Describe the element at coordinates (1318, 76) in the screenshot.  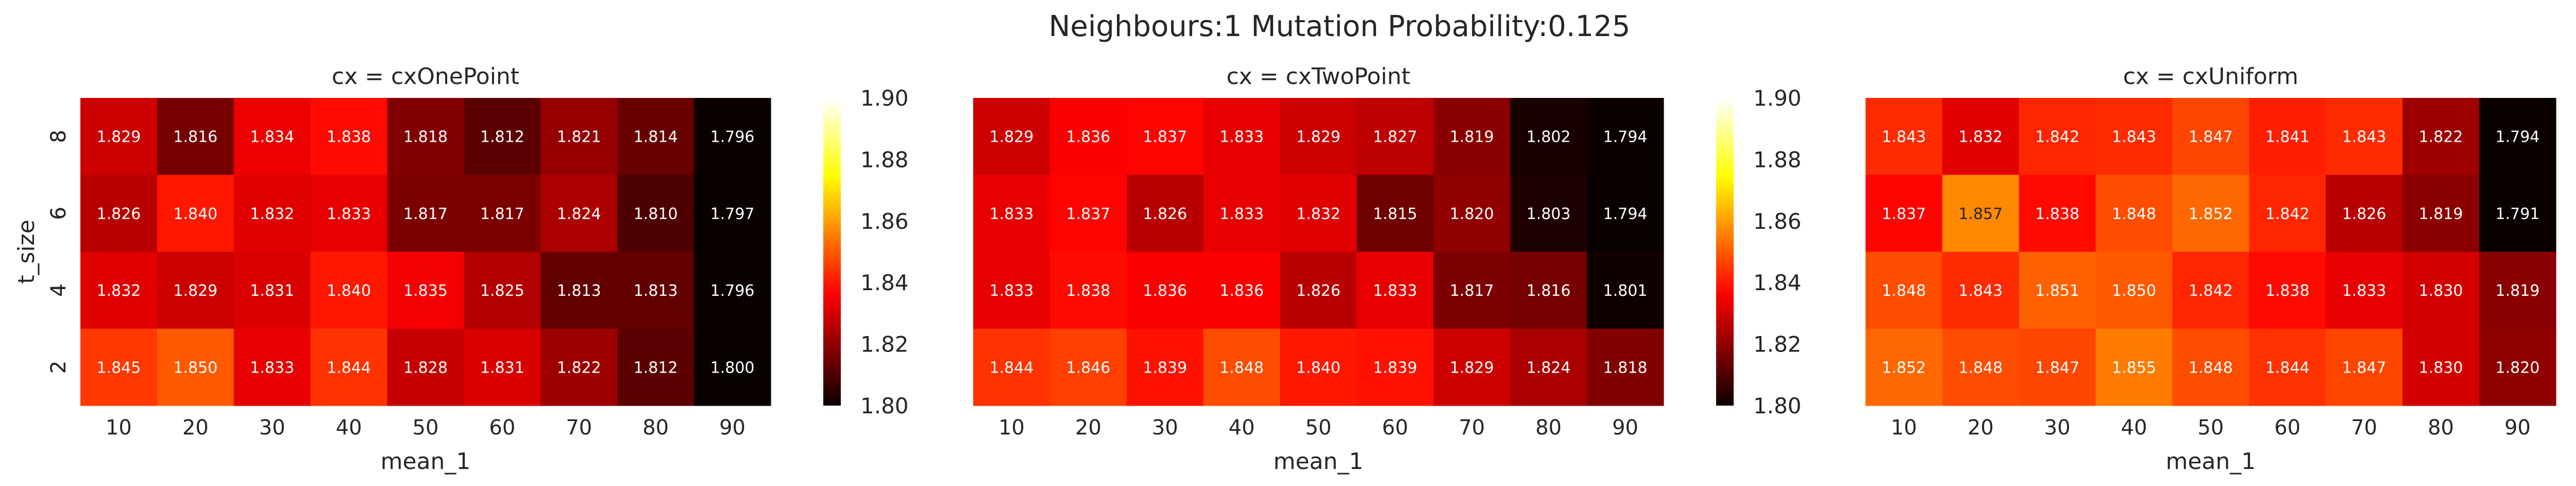
I see `panel-title: cx = cxTwoPoint` at that location.